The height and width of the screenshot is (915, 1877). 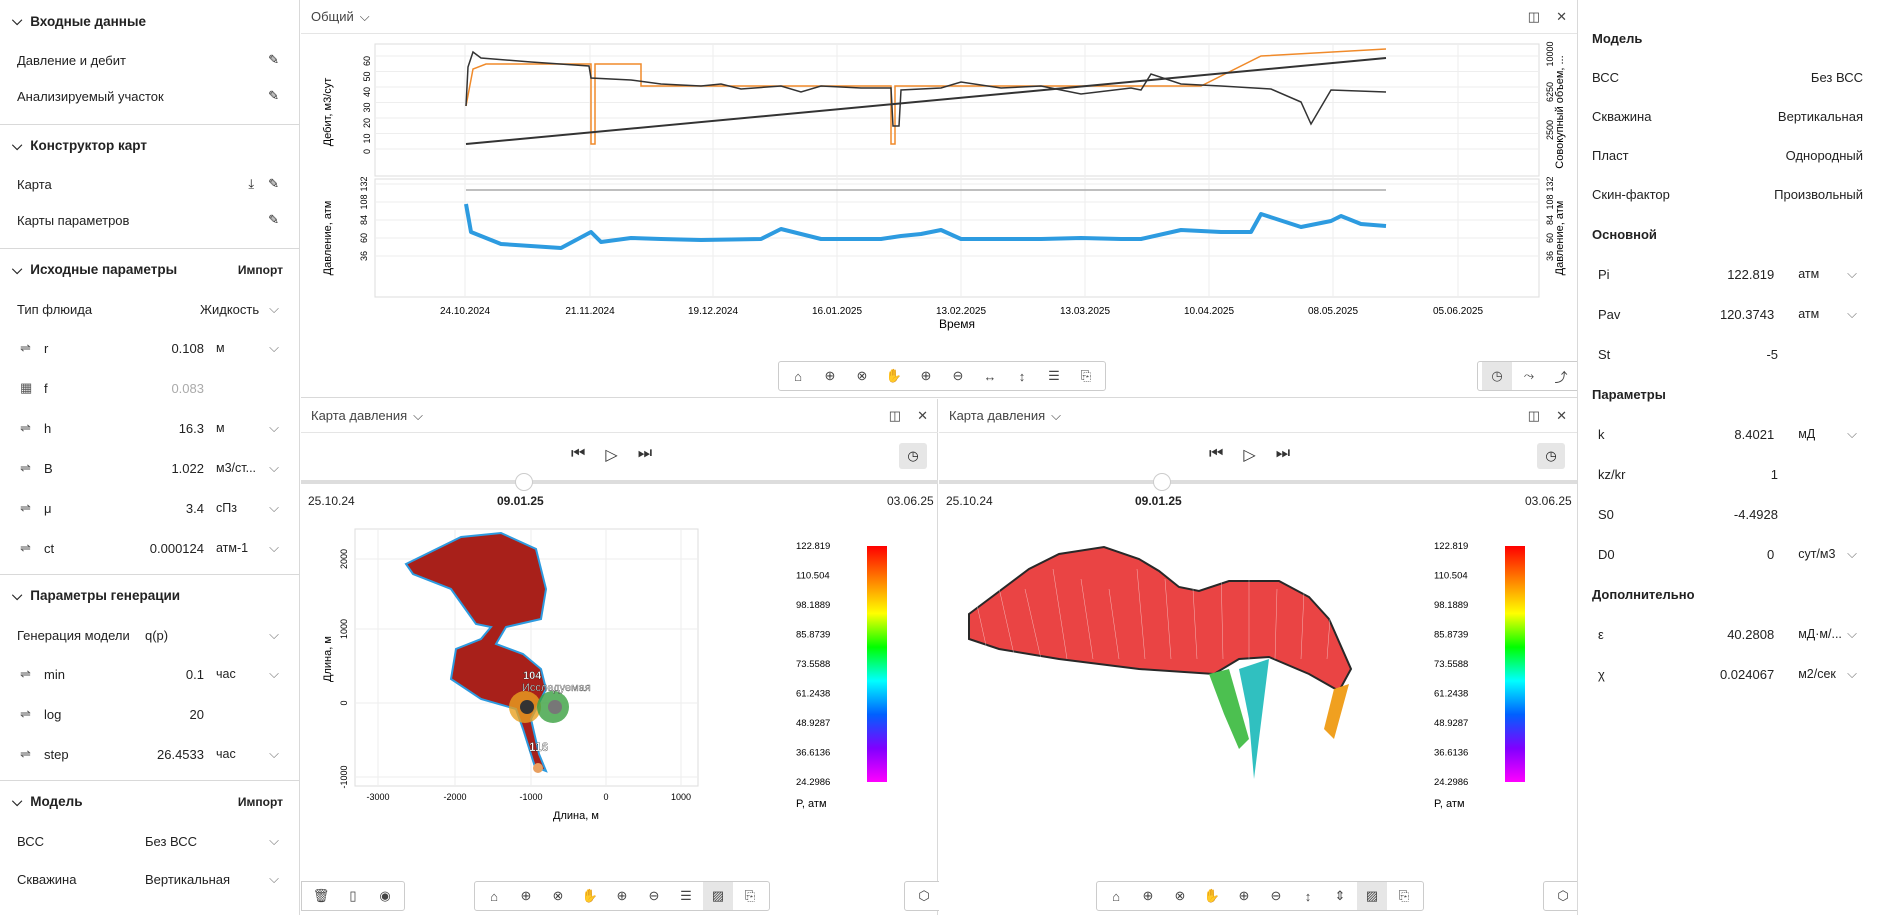 I want to click on map-icon: ▦, so click(x=26, y=387).